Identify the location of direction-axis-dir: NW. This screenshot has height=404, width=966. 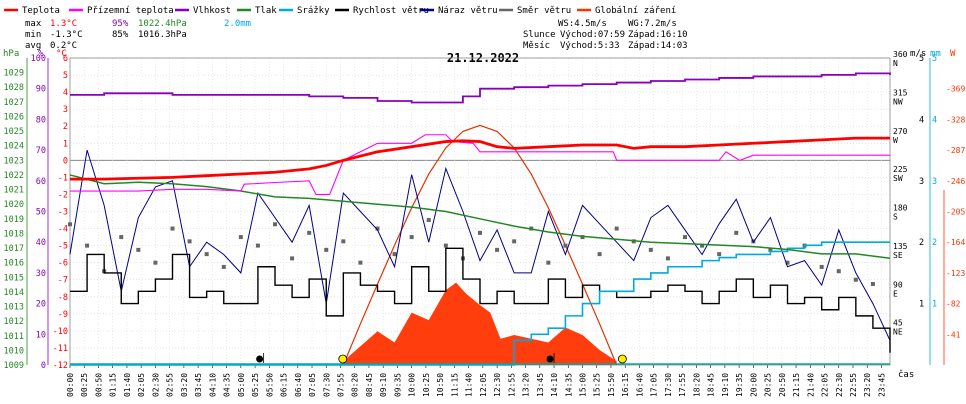
(898, 101).